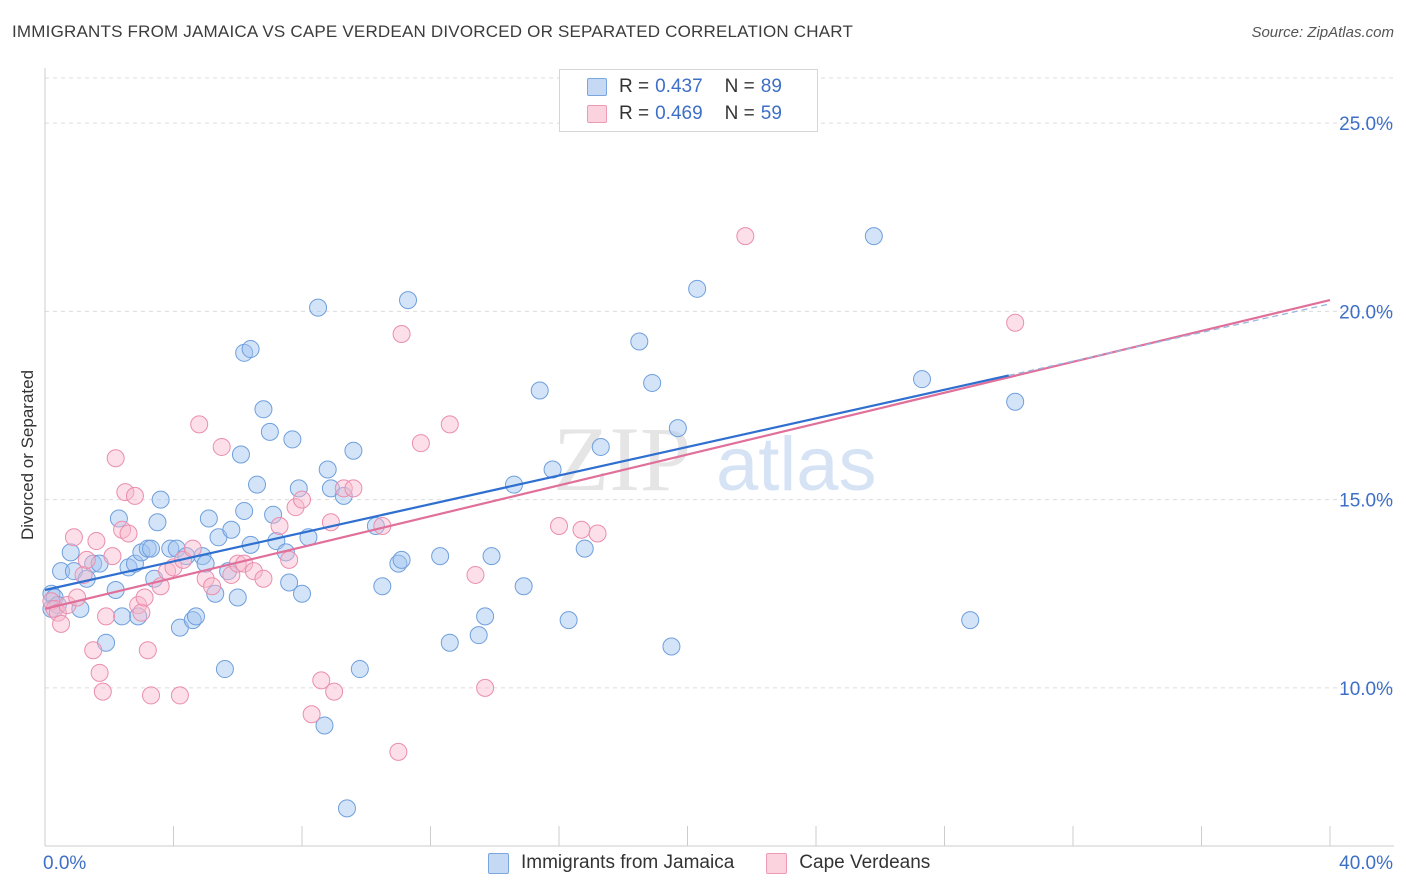  I want to click on y-tick-label: 25.0%, so click(1366, 124).